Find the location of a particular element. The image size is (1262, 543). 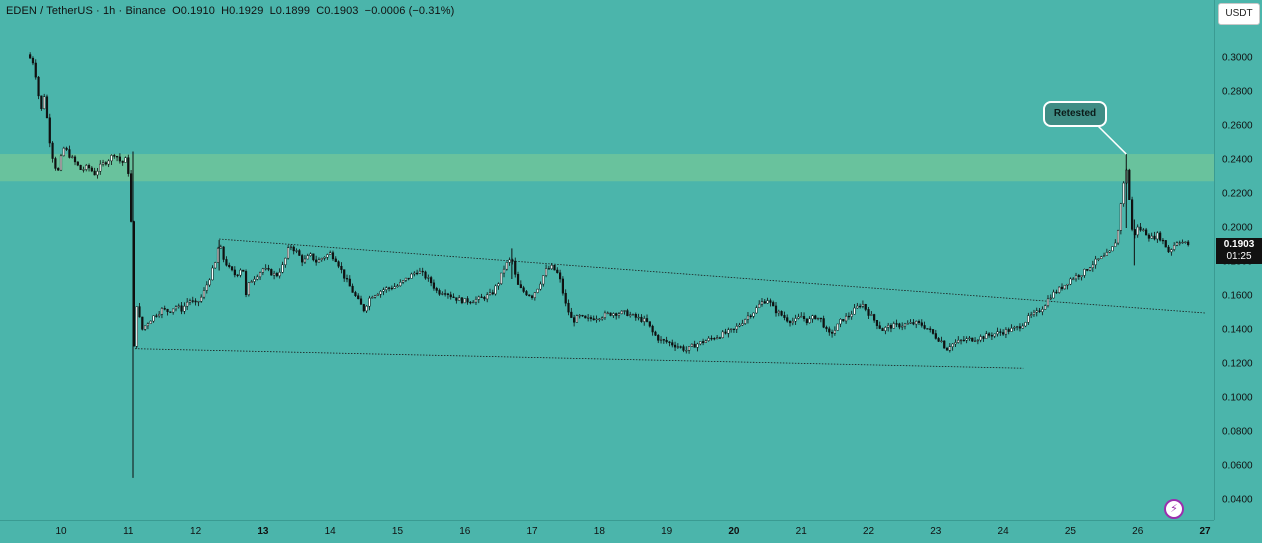

price-tick-label: 0.1600 is located at coordinates (1237, 296).